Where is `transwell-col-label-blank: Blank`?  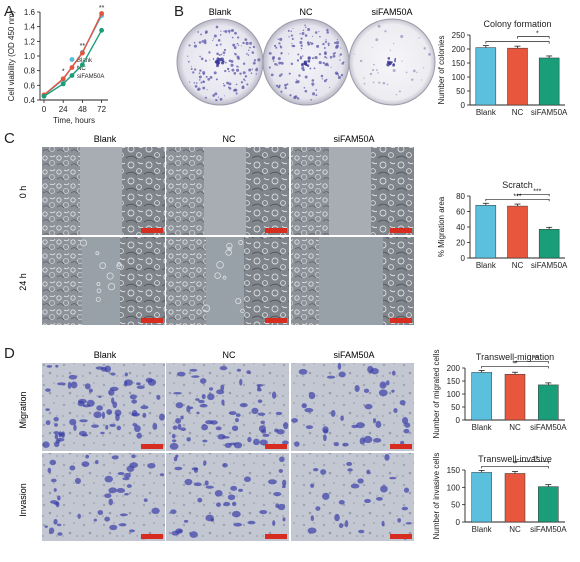 transwell-col-label-blank: Blank is located at coordinates (105, 355).